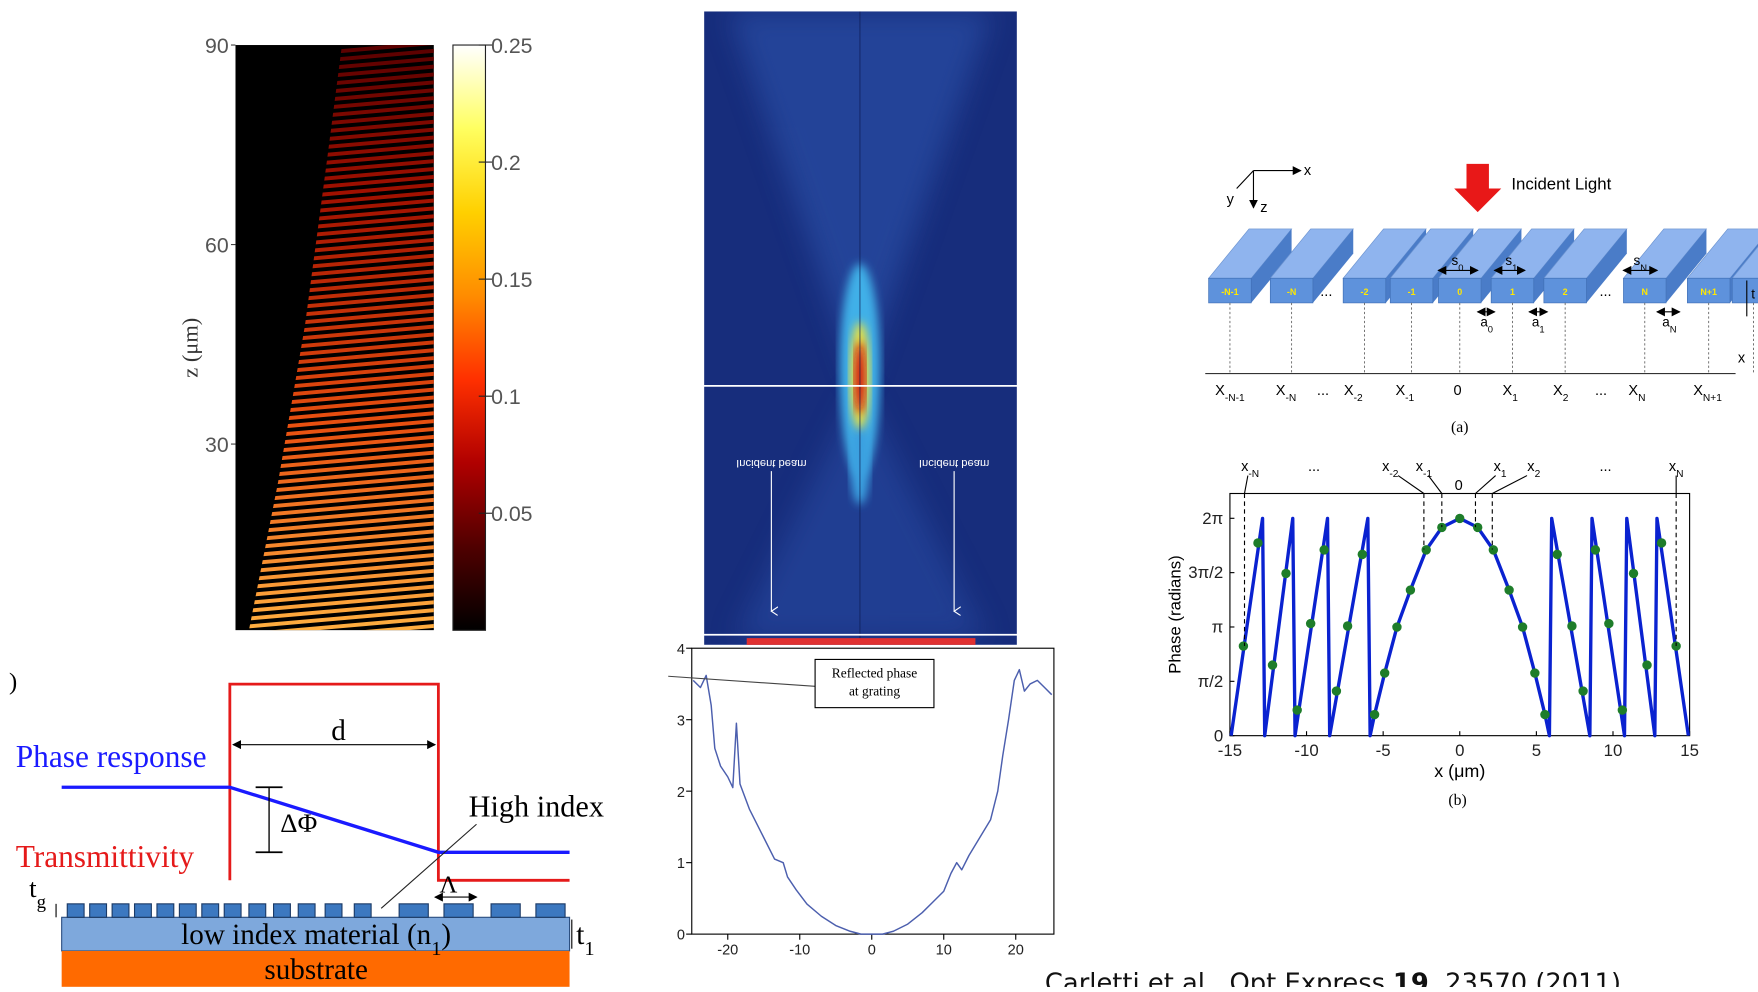 The image size is (1758, 992). What do you see at coordinates (1460, 614) in the screenshot?
I see `plot-frame` at bounding box center [1460, 614].